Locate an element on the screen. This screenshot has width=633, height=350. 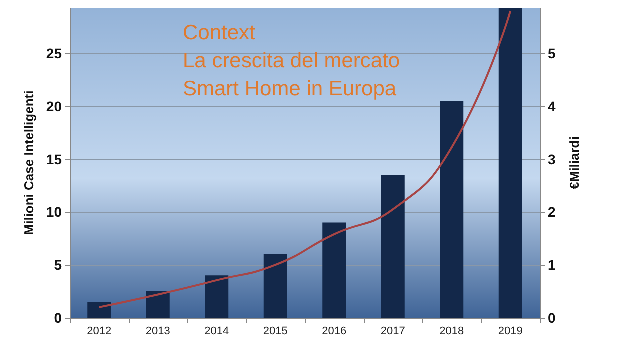
x-tick-label: 2013 is located at coordinates (158, 332).